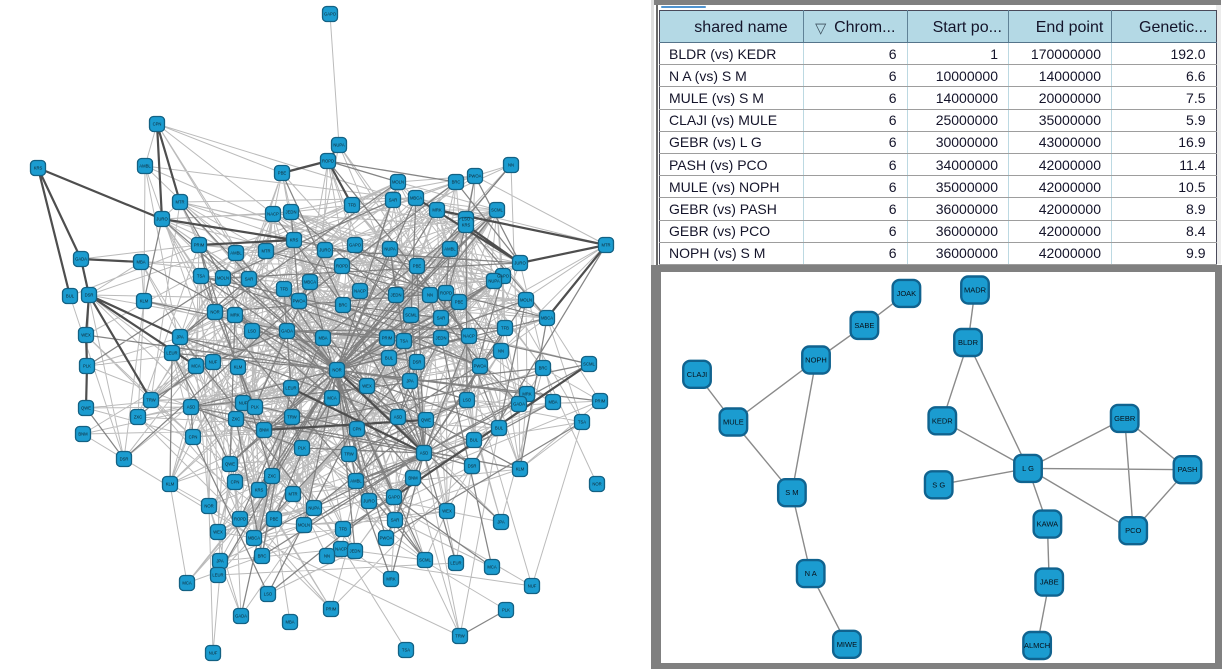  Describe the element at coordinates (241, 616) in the screenshot. I see `svg-text: GADA` at that location.